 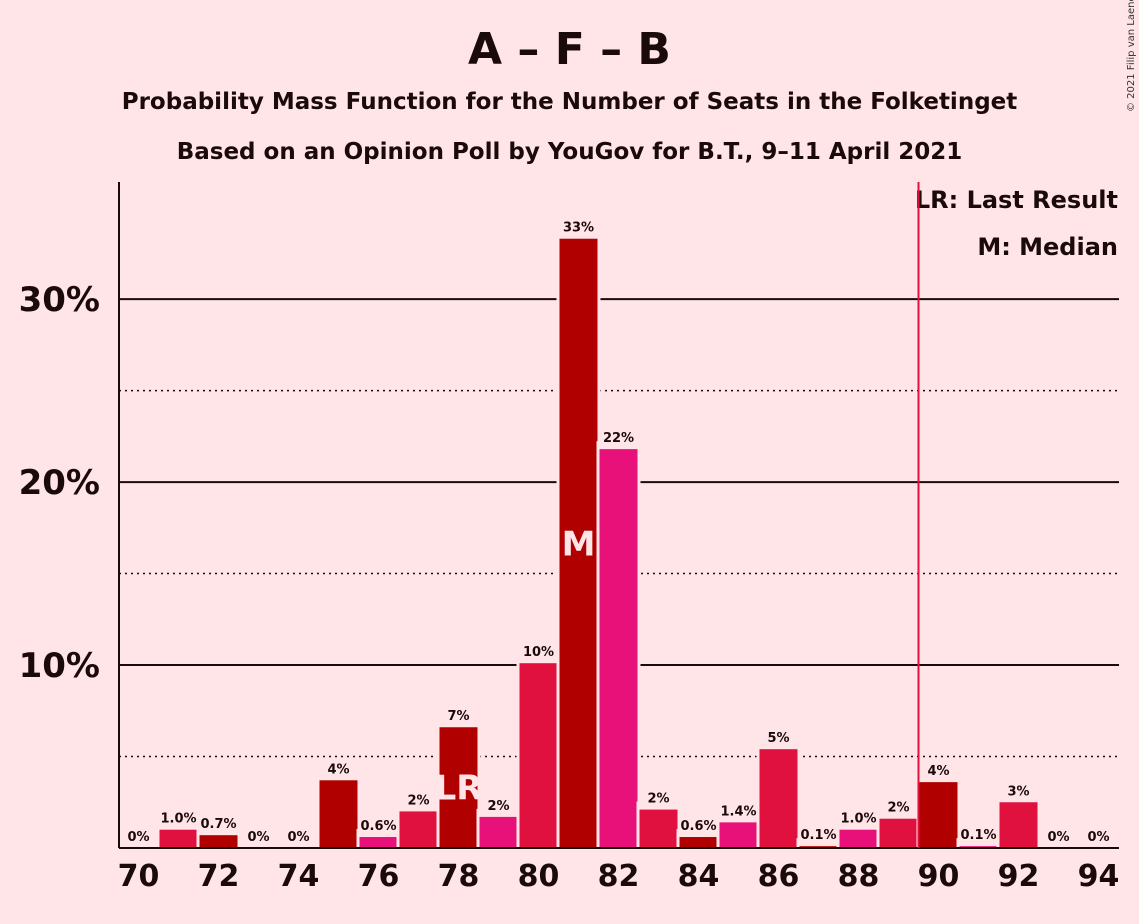 What do you see at coordinates (59, 666) in the screenshot?
I see `y-tick-label-10: 10%` at bounding box center [59, 666].